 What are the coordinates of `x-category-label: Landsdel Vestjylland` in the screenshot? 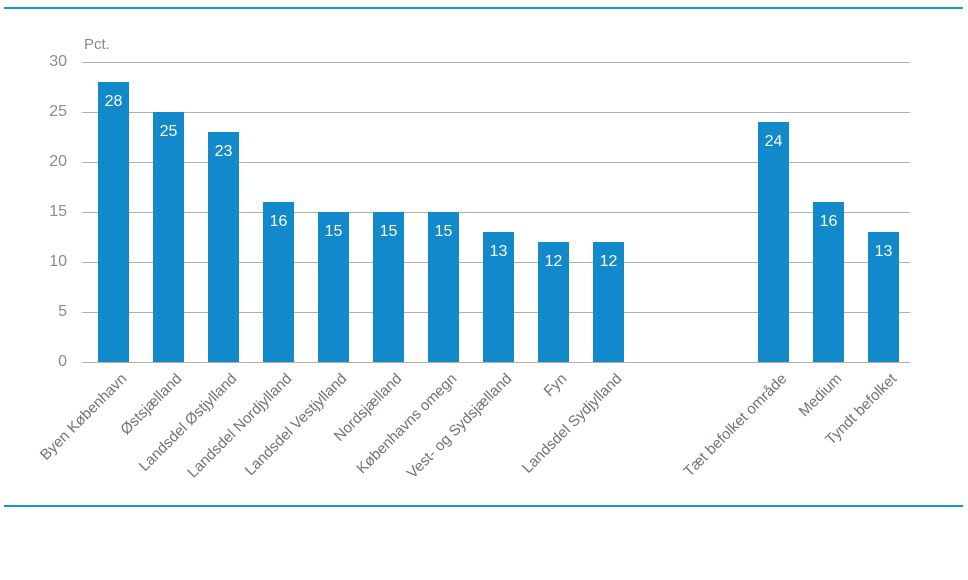 It's located at (296, 425).